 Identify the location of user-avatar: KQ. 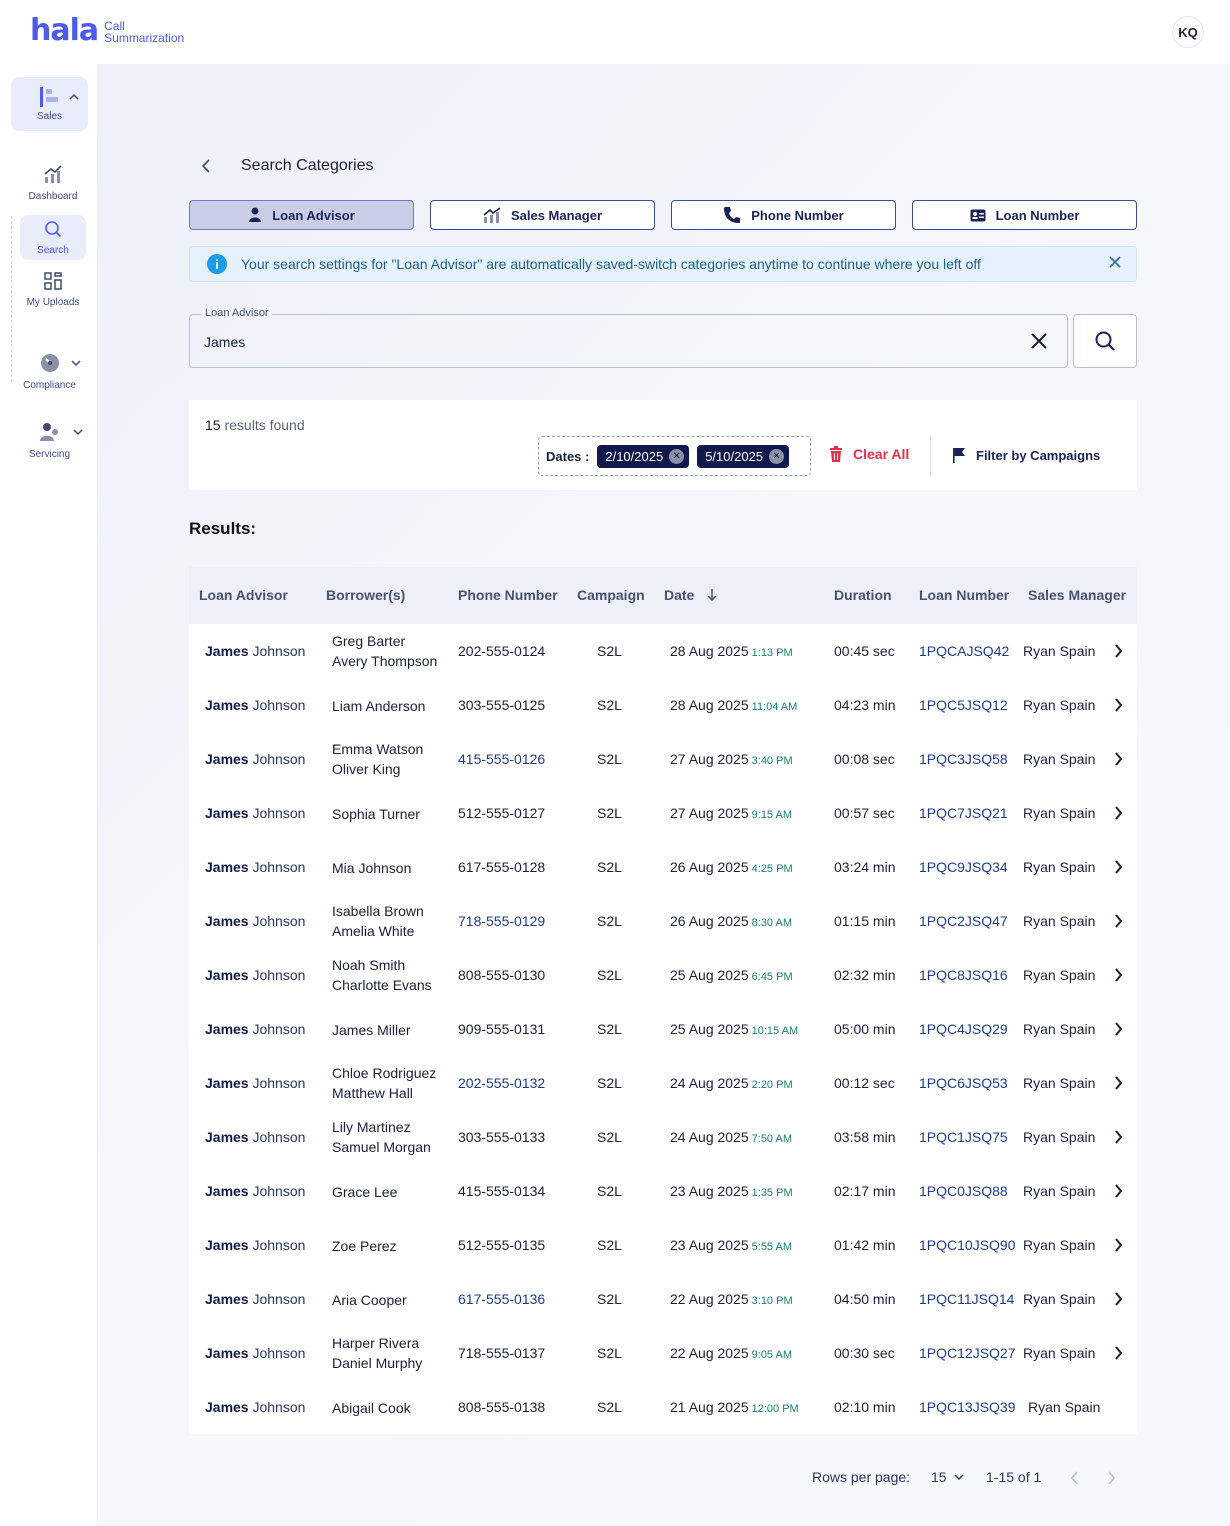
(1188, 32).